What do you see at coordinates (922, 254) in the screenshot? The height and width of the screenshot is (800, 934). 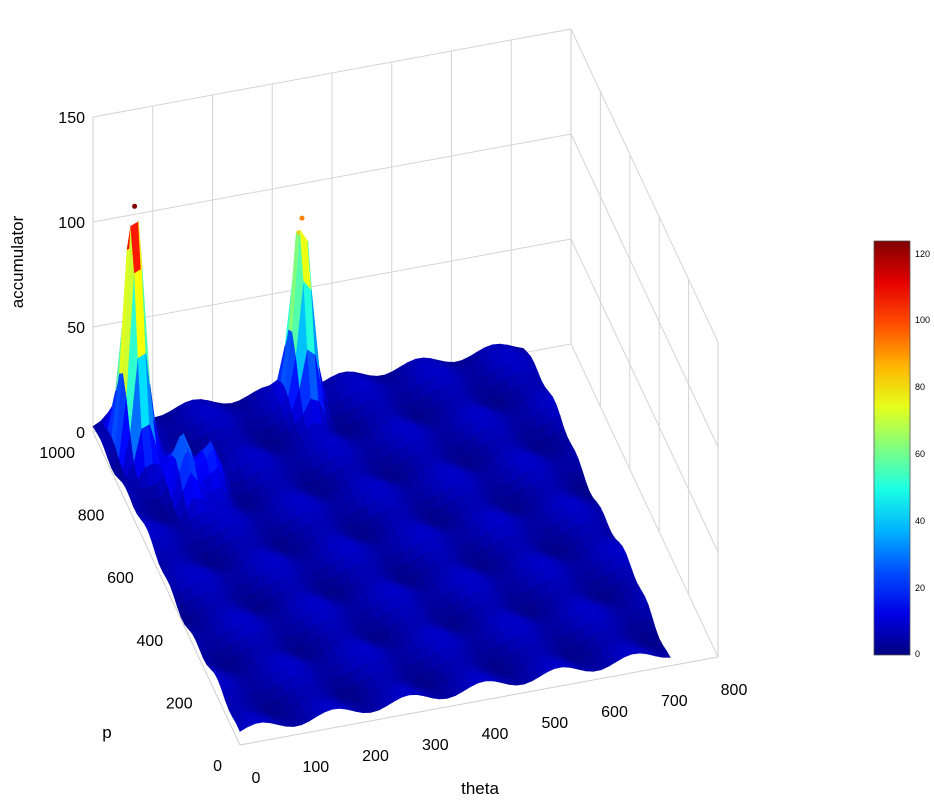 I see `colorbar-tick-label: 120` at bounding box center [922, 254].